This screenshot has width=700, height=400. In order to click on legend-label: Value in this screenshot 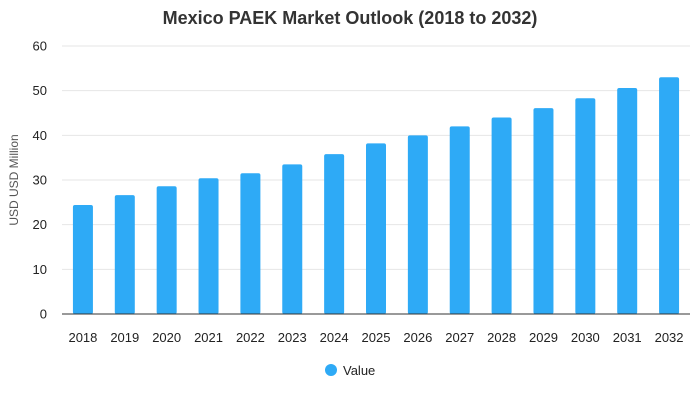, I will do `click(359, 370)`.